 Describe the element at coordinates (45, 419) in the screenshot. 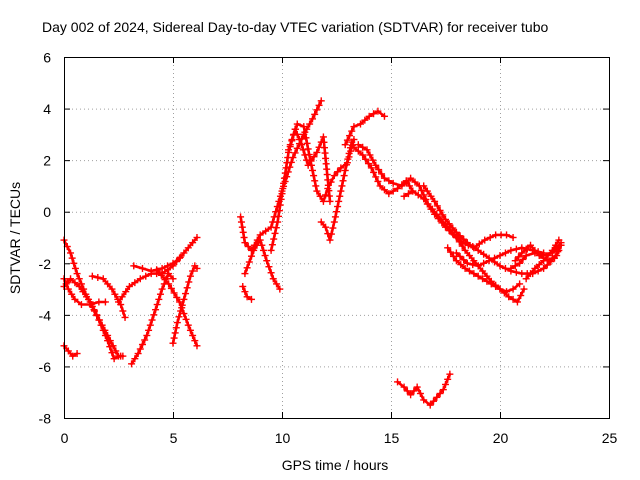

I see `y-tick-label: -8` at that location.